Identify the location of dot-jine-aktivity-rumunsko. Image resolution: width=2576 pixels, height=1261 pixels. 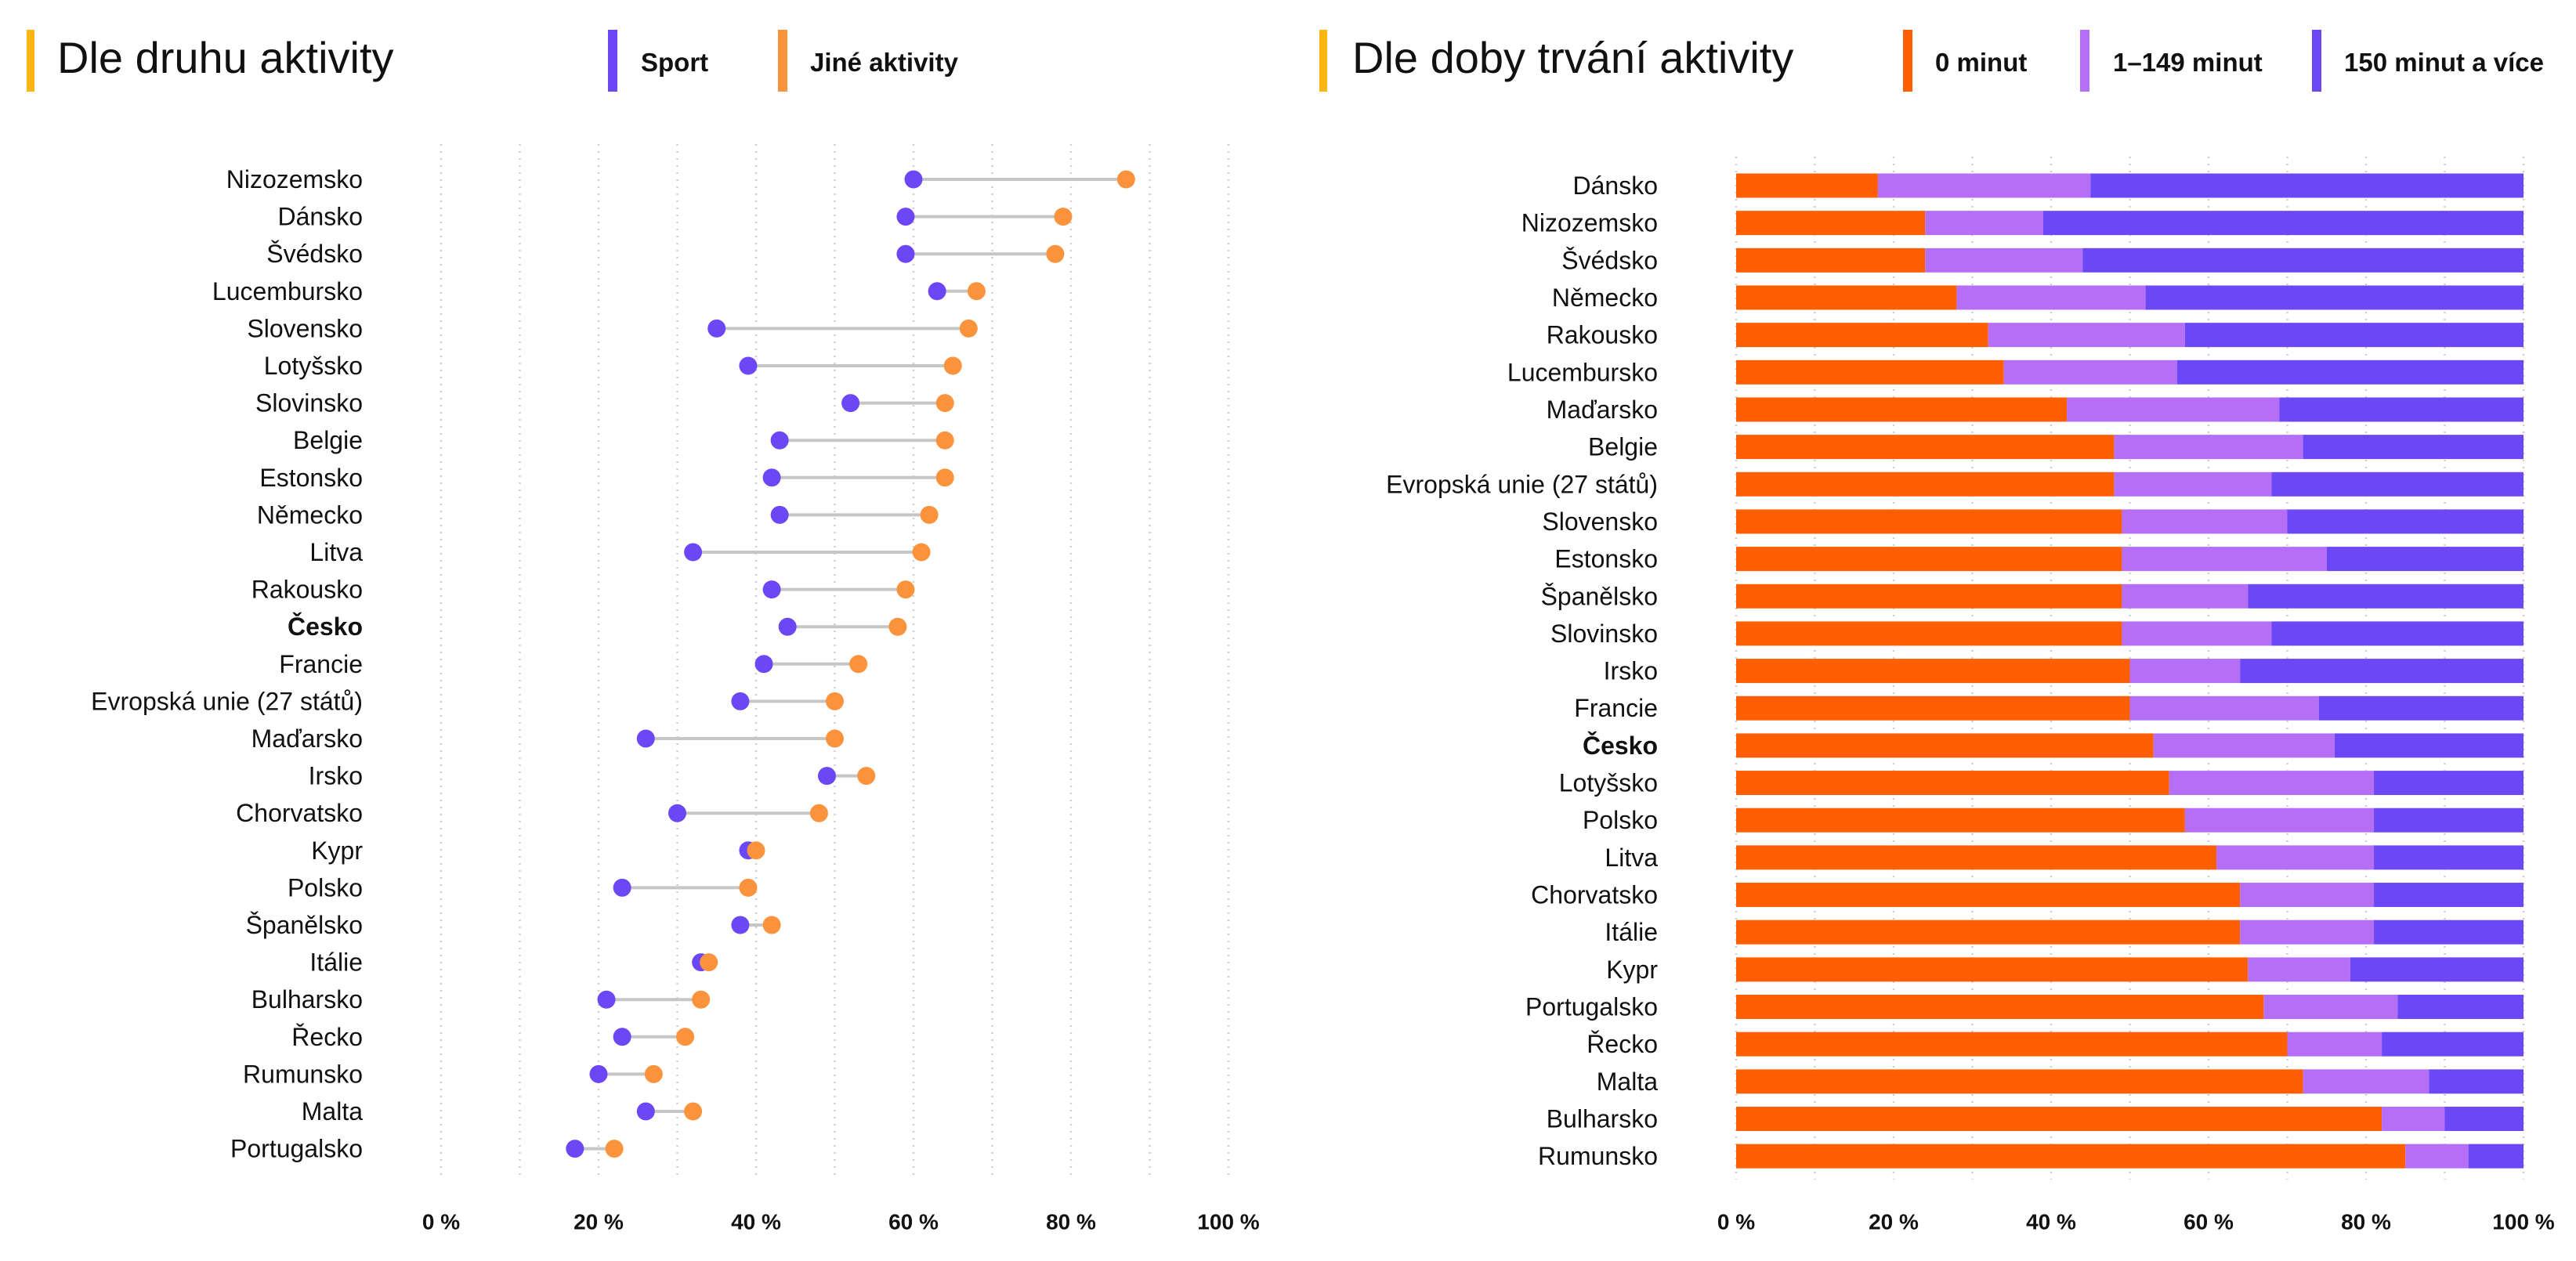
(653, 1073).